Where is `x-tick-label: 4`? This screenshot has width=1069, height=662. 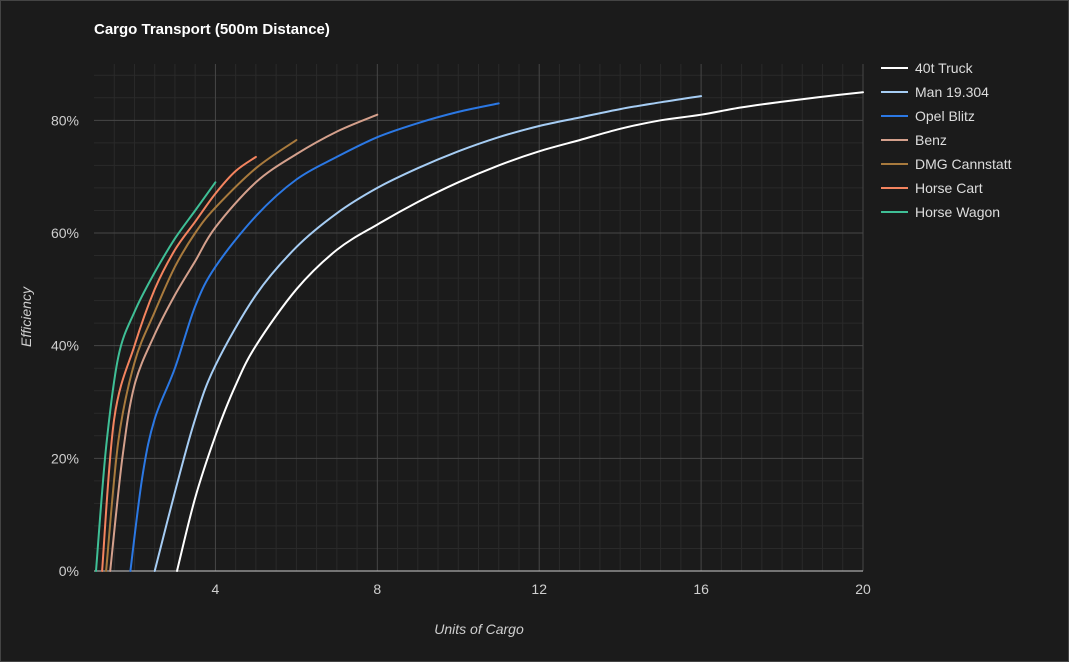
x-tick-label: 4 is located at coordinates (216, 589).